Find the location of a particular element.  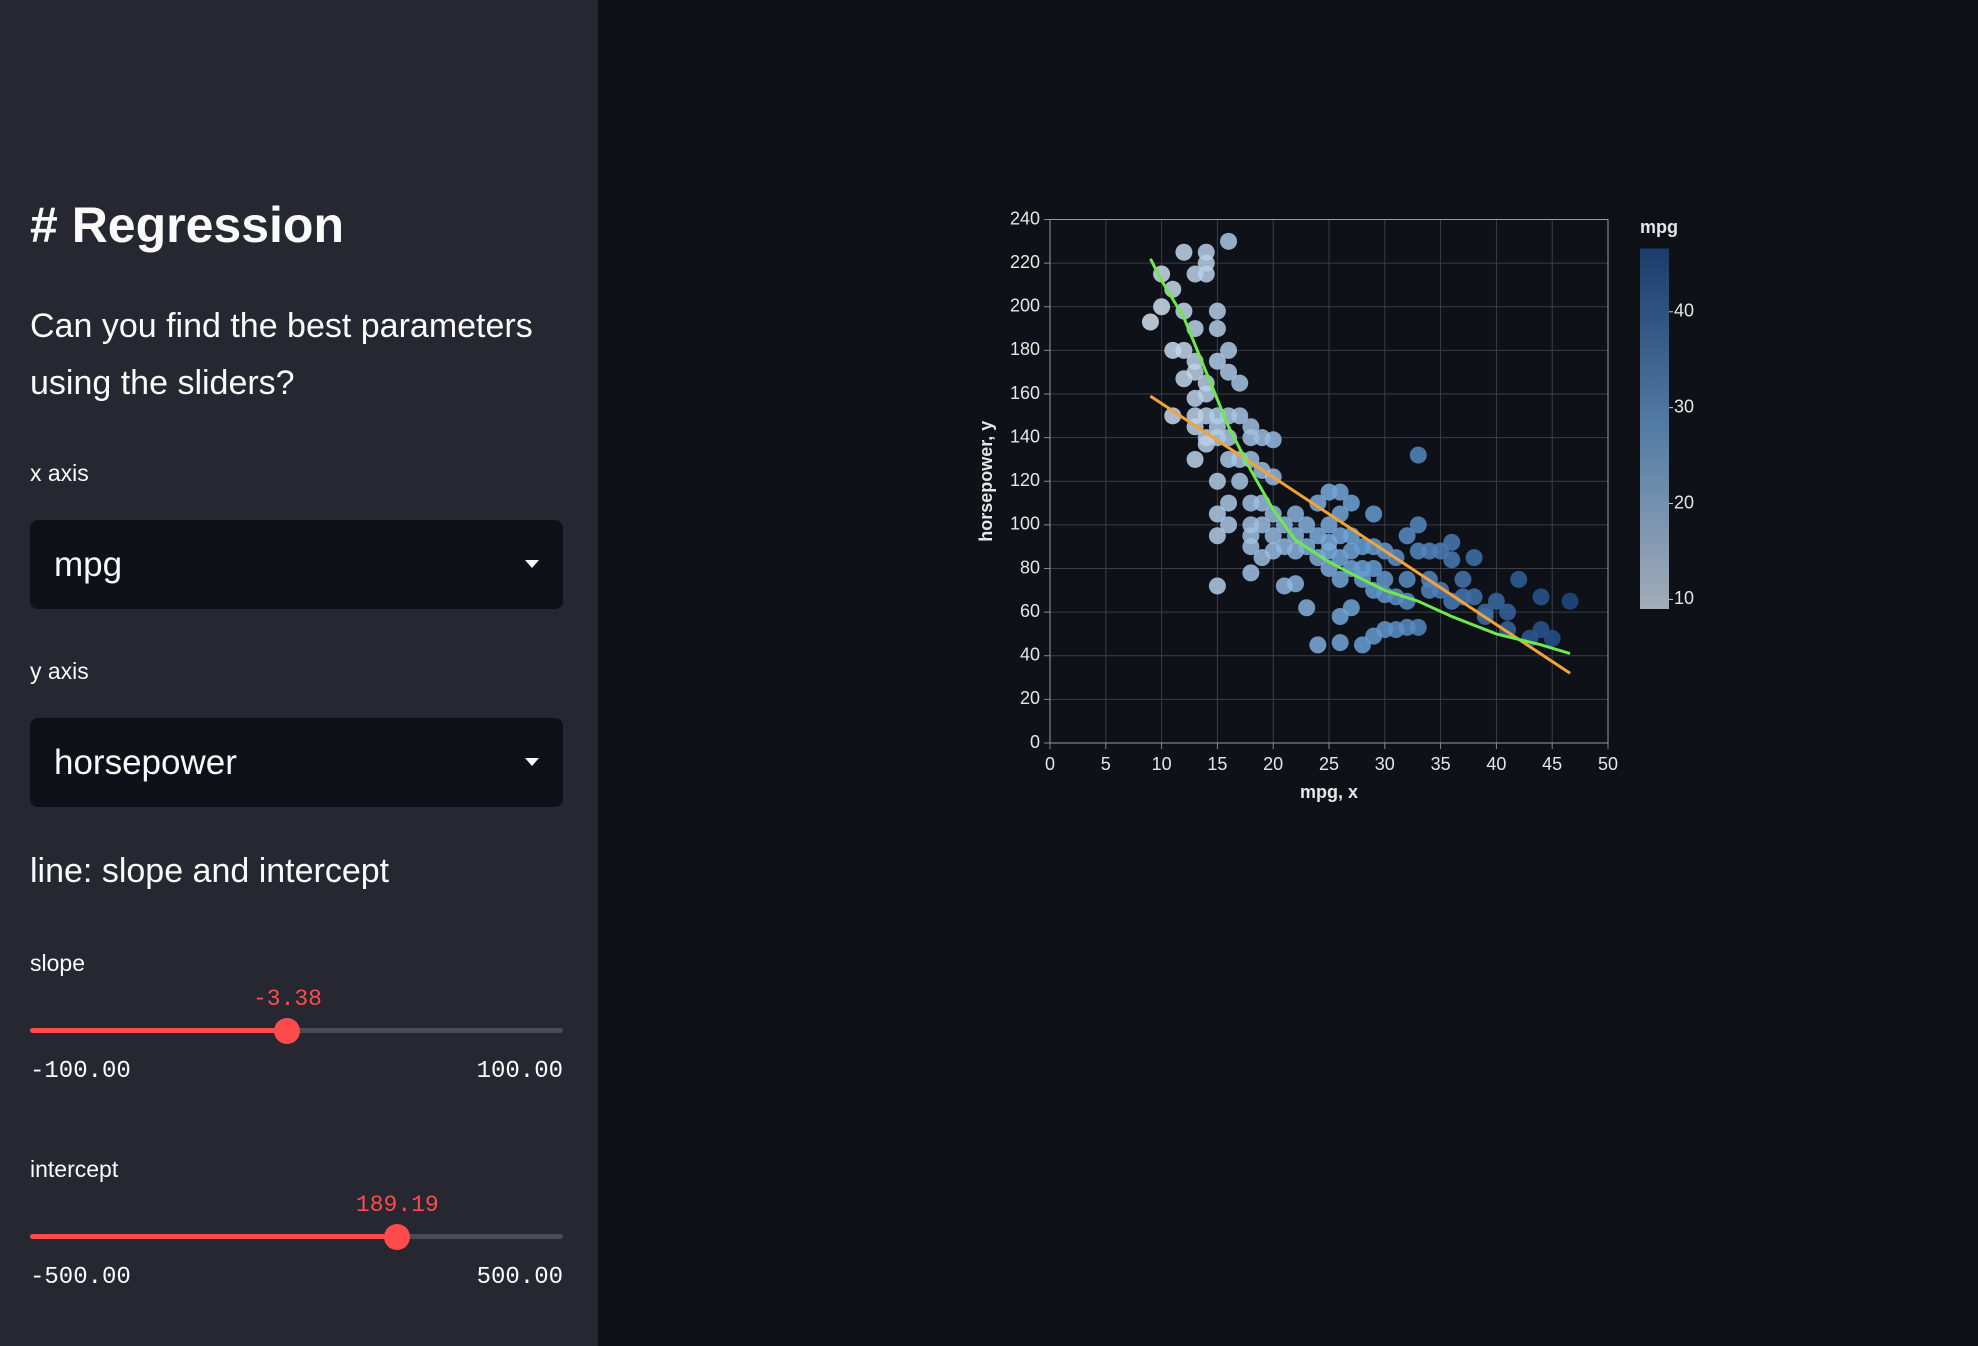

slider-max: 500.00 is located at coordinates (519, 1277).